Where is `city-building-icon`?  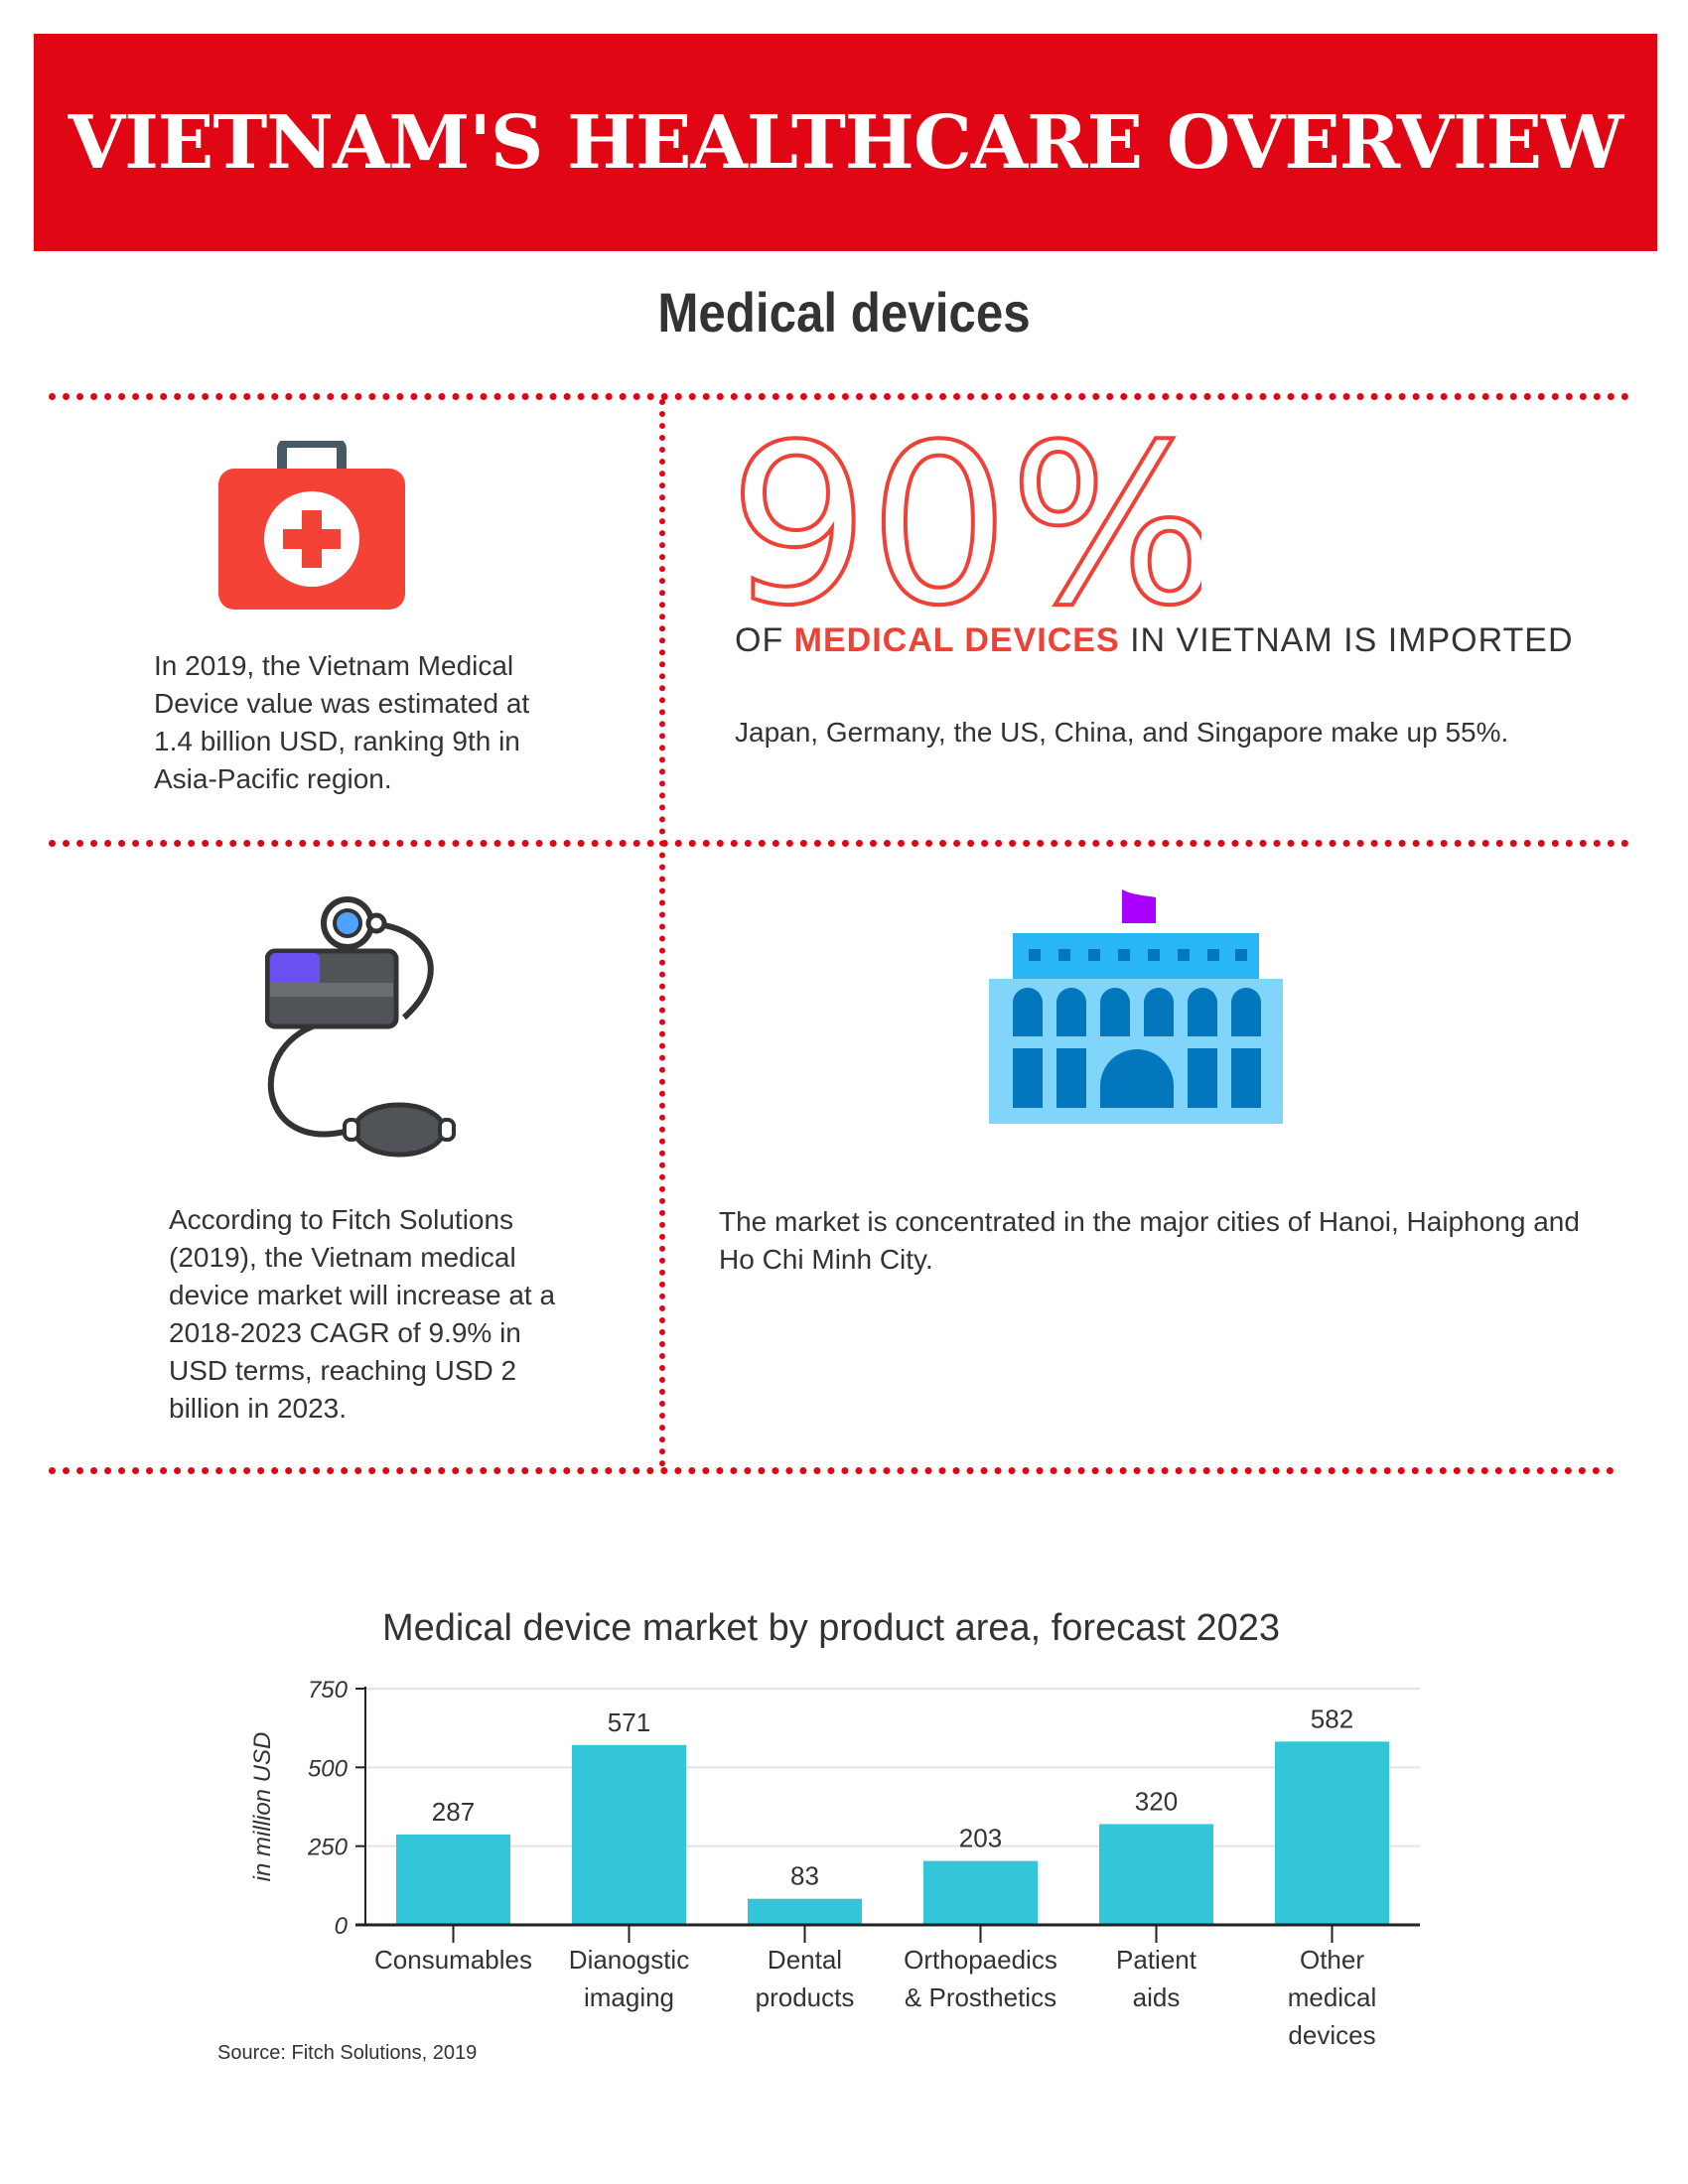
city-building-icon is located at coordinates (1136, 1006).